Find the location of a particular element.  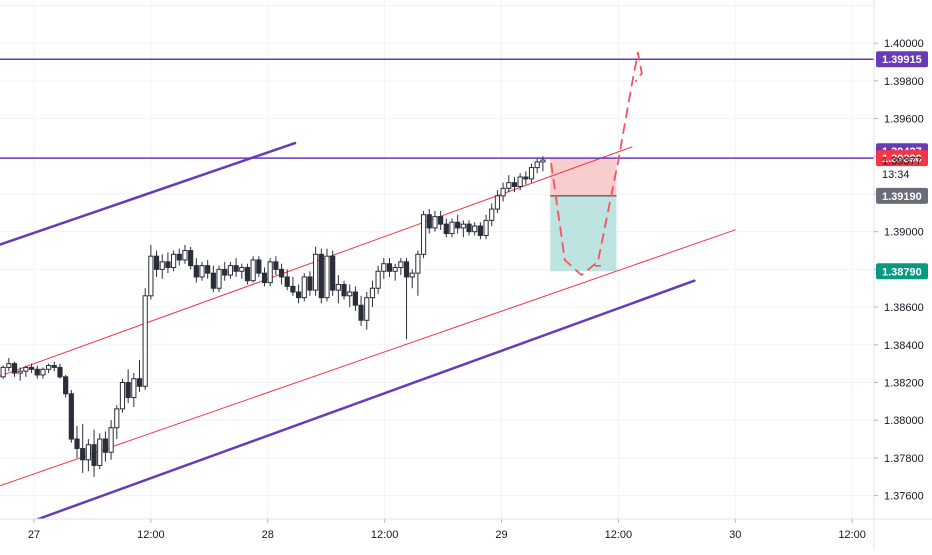

price-label-text: 1.39390 is located at coordinates (902, 159).